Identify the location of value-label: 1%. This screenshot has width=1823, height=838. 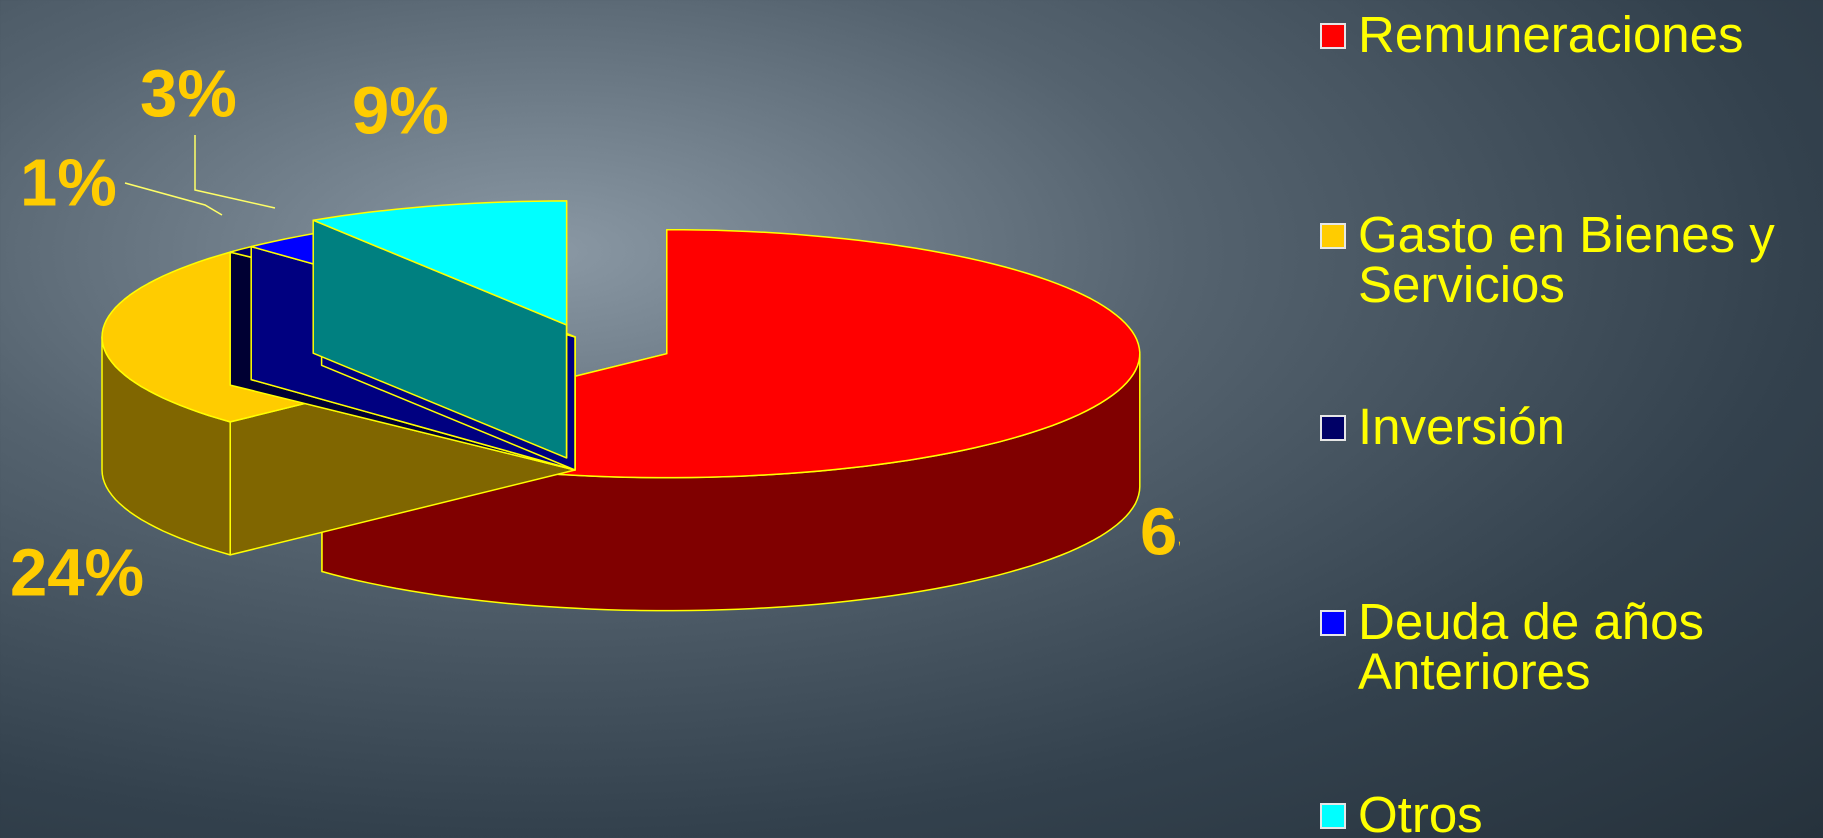
(68, 183).